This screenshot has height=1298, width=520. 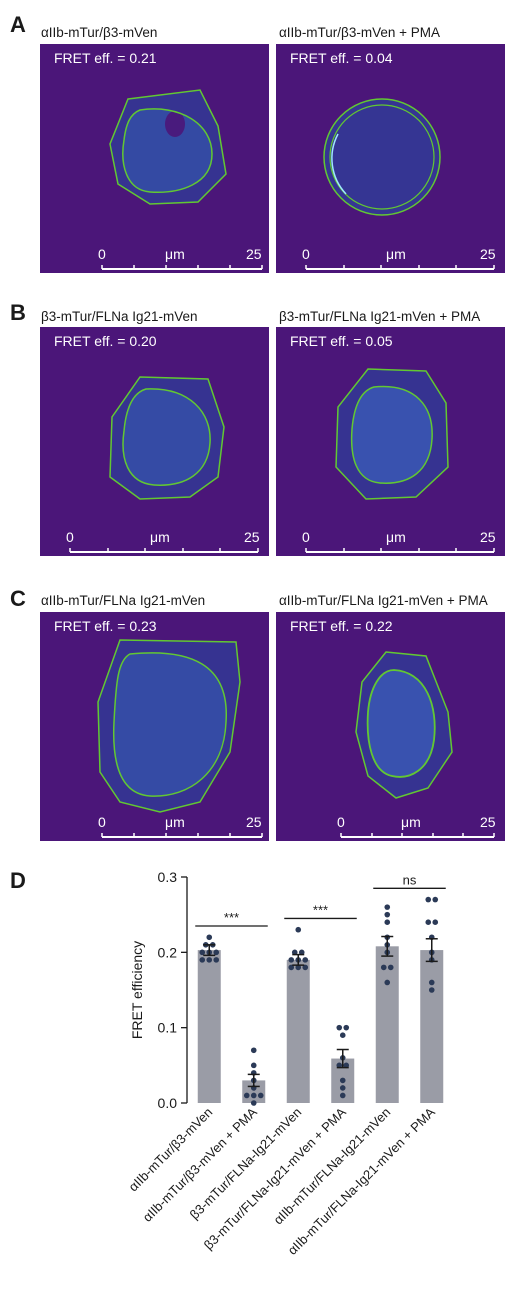 I want to click on micrograph-c-right: FRET eff. = 0.22 0 μm 25, so click(x=390, y=726).